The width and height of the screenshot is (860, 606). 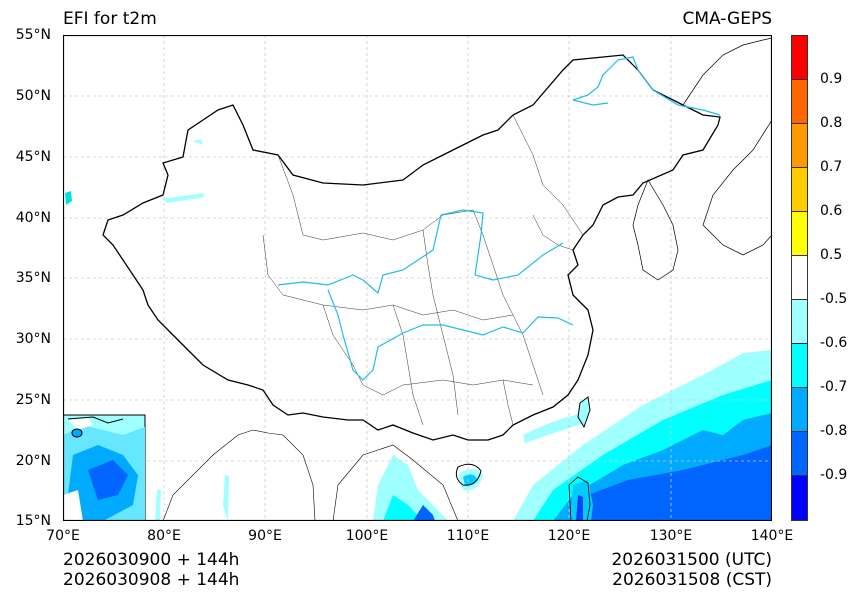 What do you see at coordinates (834, 475) in the screenshot?
I see `colorbar-label: -0.9` at bounding box center [834, 475].